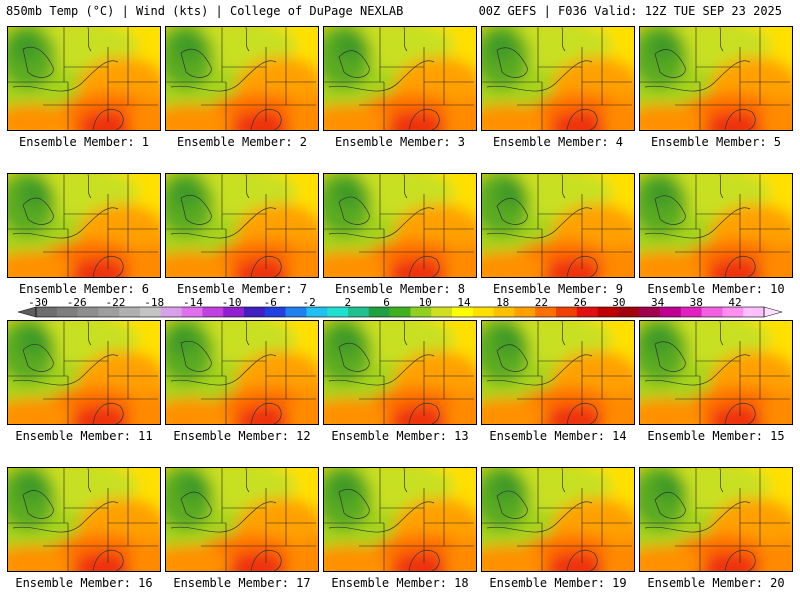  I want to click on colorbar-tick-label: 14, so click(464, 303).